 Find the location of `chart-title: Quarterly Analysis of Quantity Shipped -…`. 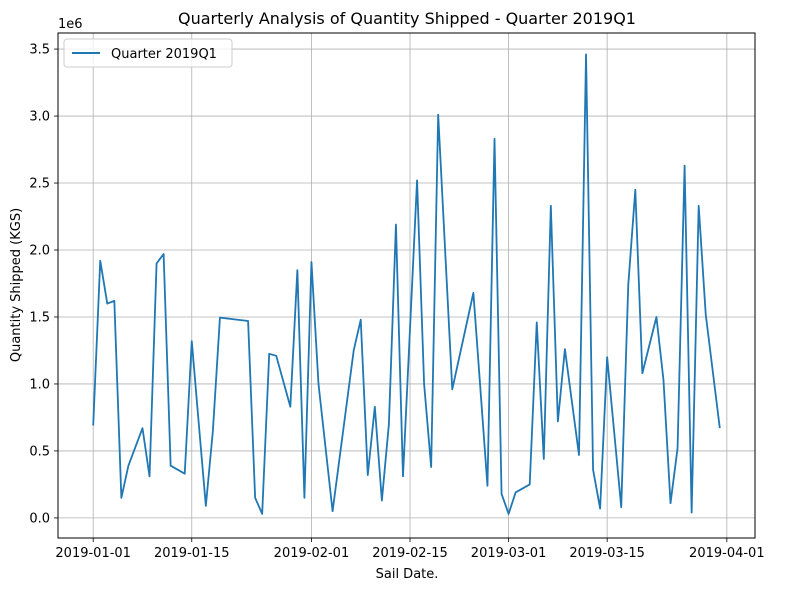

chart-title: Quarterly Analysis of Quantity Shipped -… is located at coordinates (407, 18).